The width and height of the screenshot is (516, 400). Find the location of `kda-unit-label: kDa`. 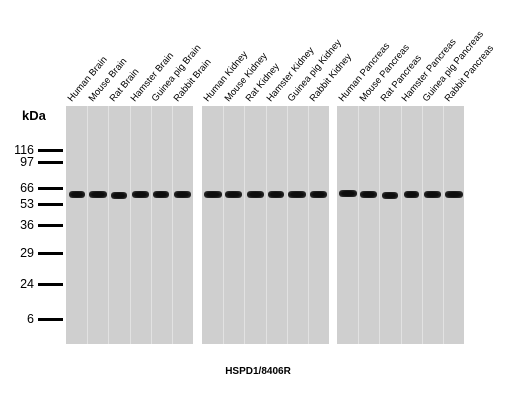

kda-unit-label: kDa is located at coordinates (34, 115).